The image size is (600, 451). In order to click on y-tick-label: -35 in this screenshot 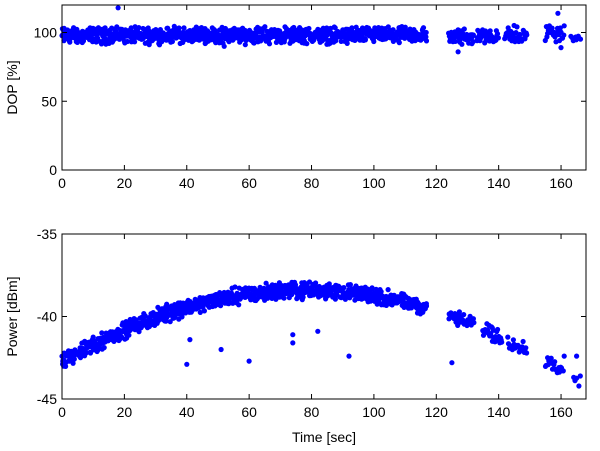, I will do `click(47, 234)`.